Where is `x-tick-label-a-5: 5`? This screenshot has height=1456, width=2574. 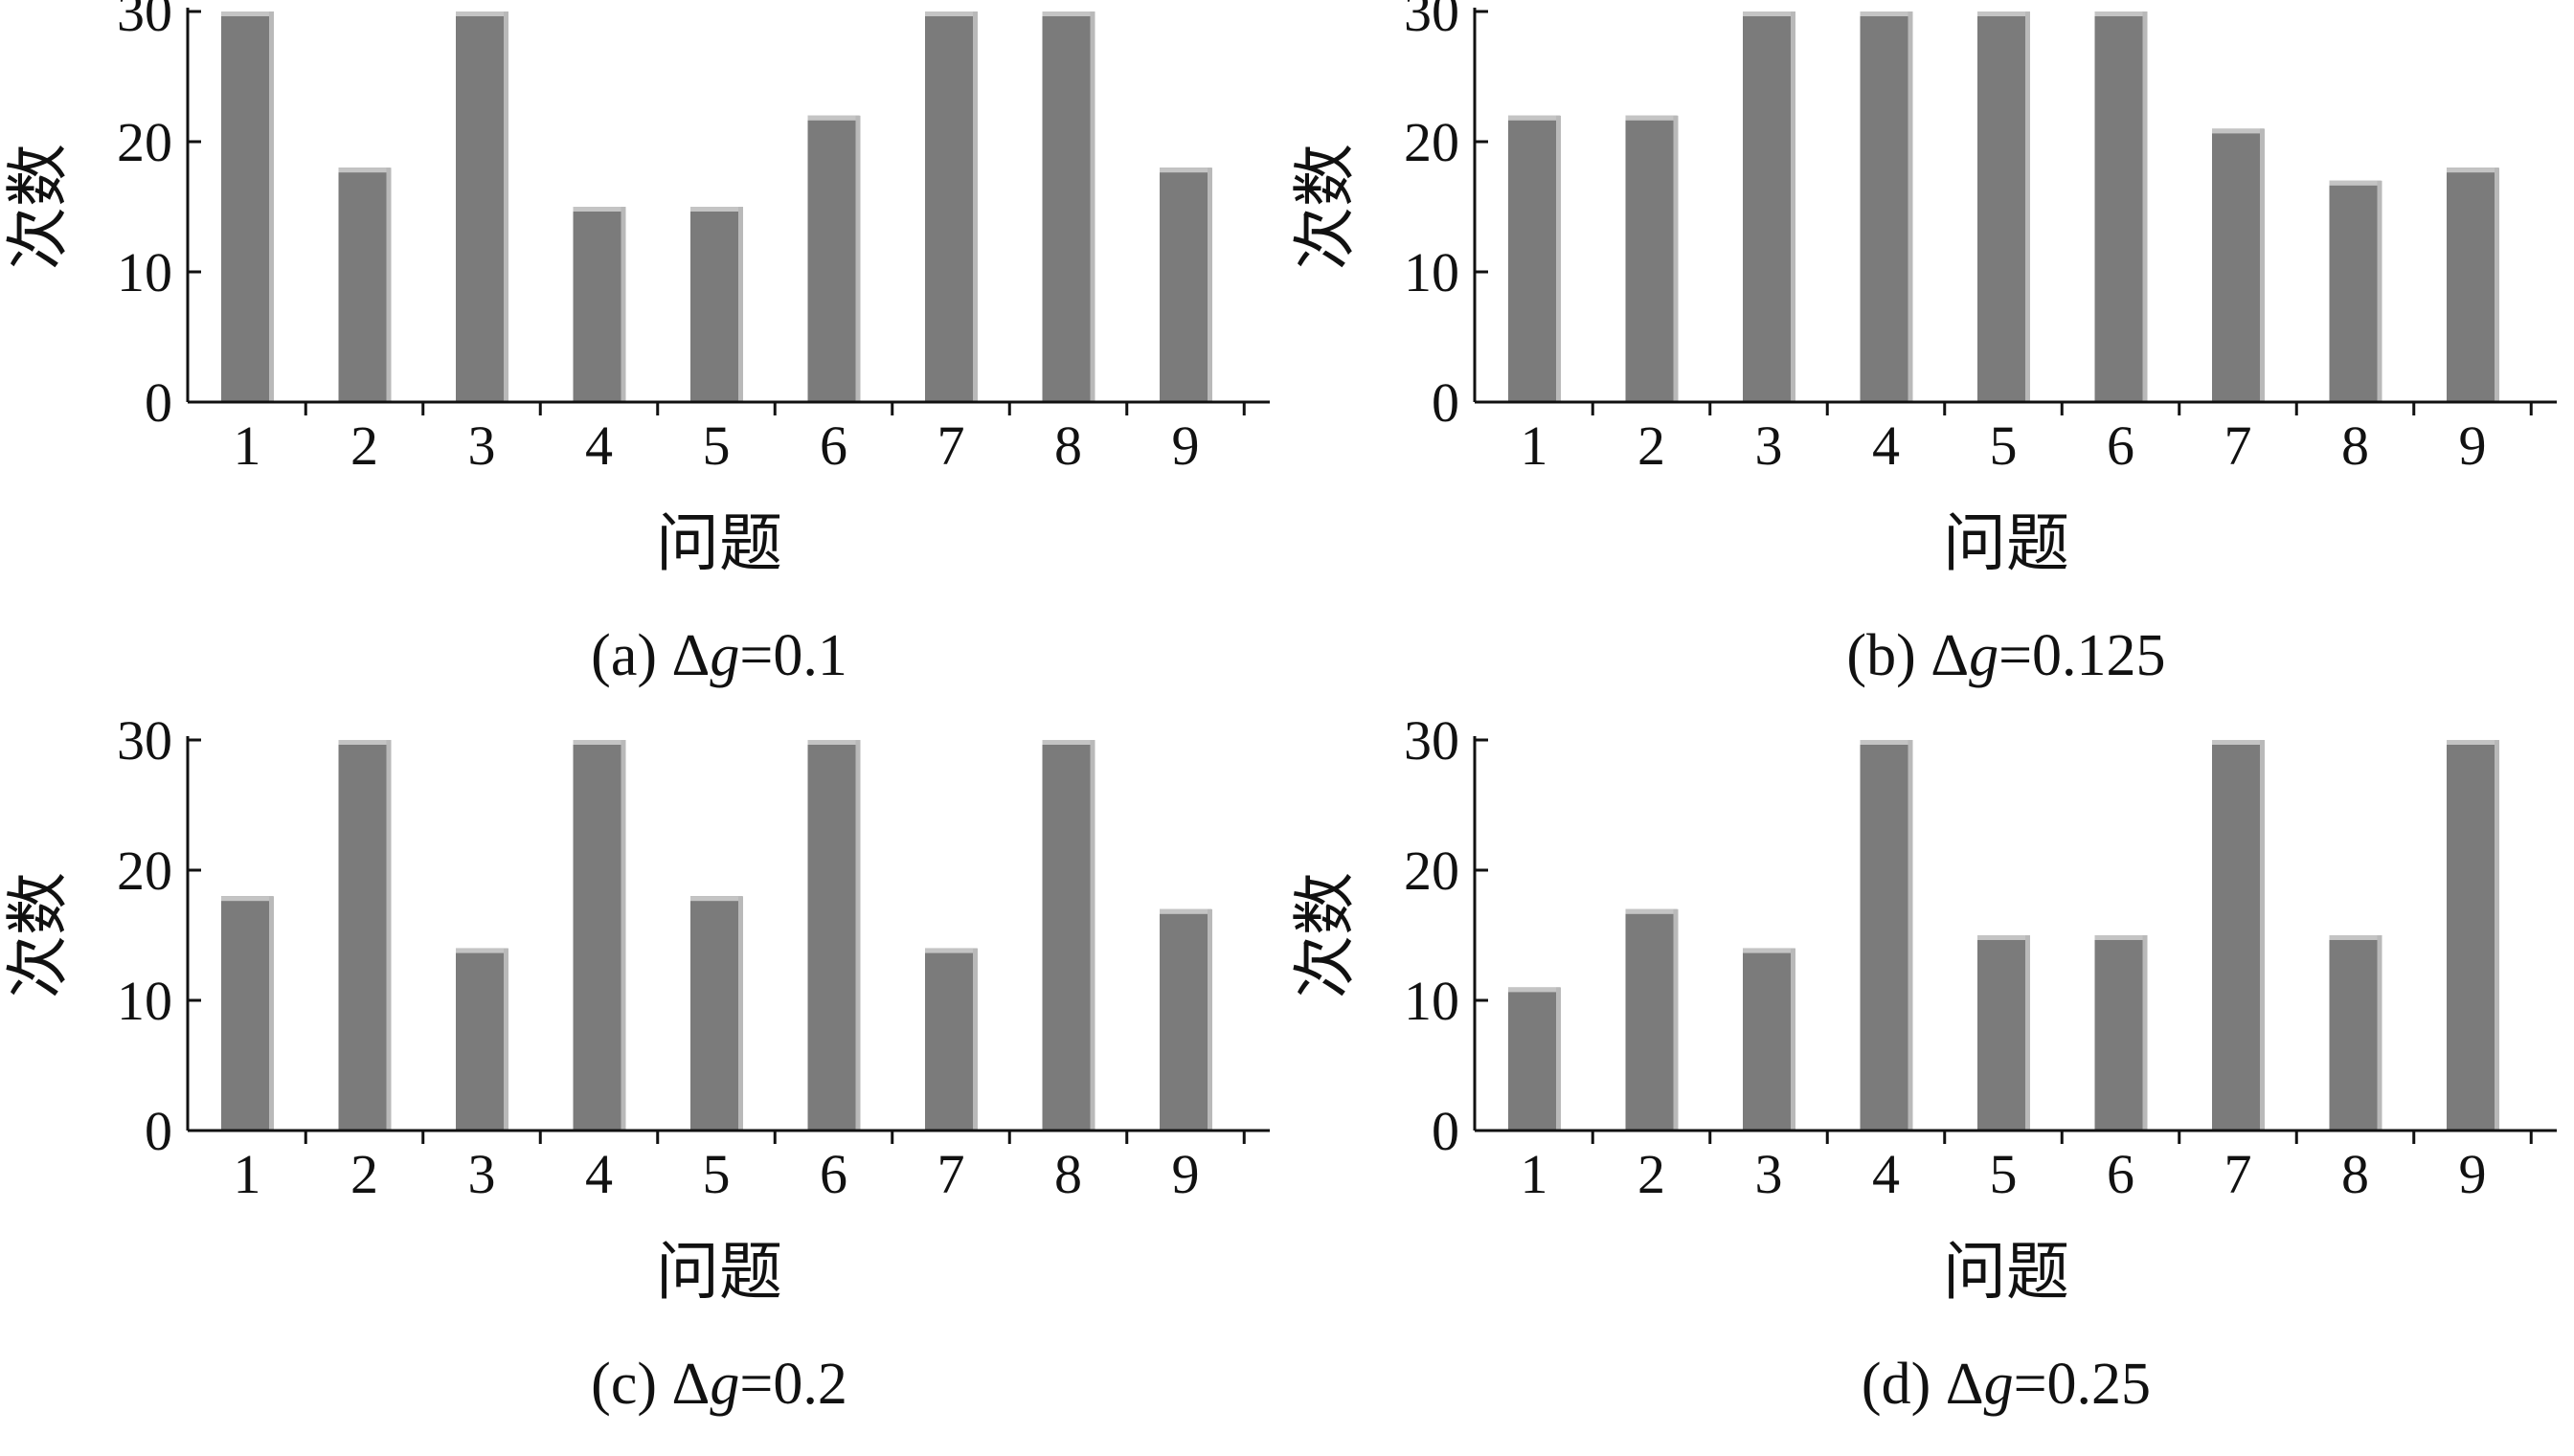
x-tick-label-a-5: 5 is located at coordinates (717, 446).